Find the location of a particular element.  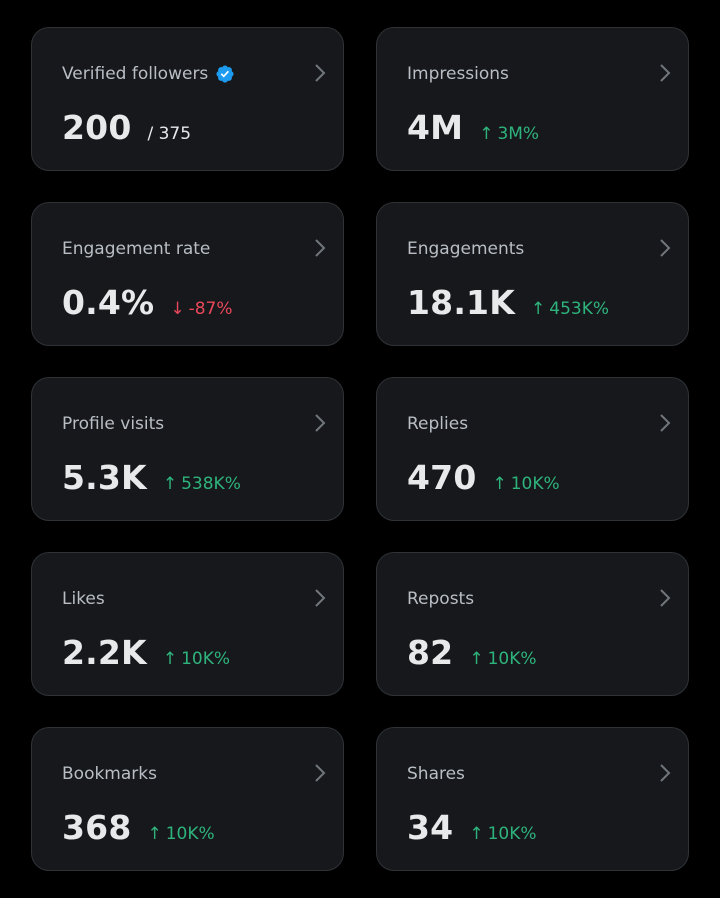

stat-value-row: 82 ↑ 10K% is located at coordinates (472, 652).